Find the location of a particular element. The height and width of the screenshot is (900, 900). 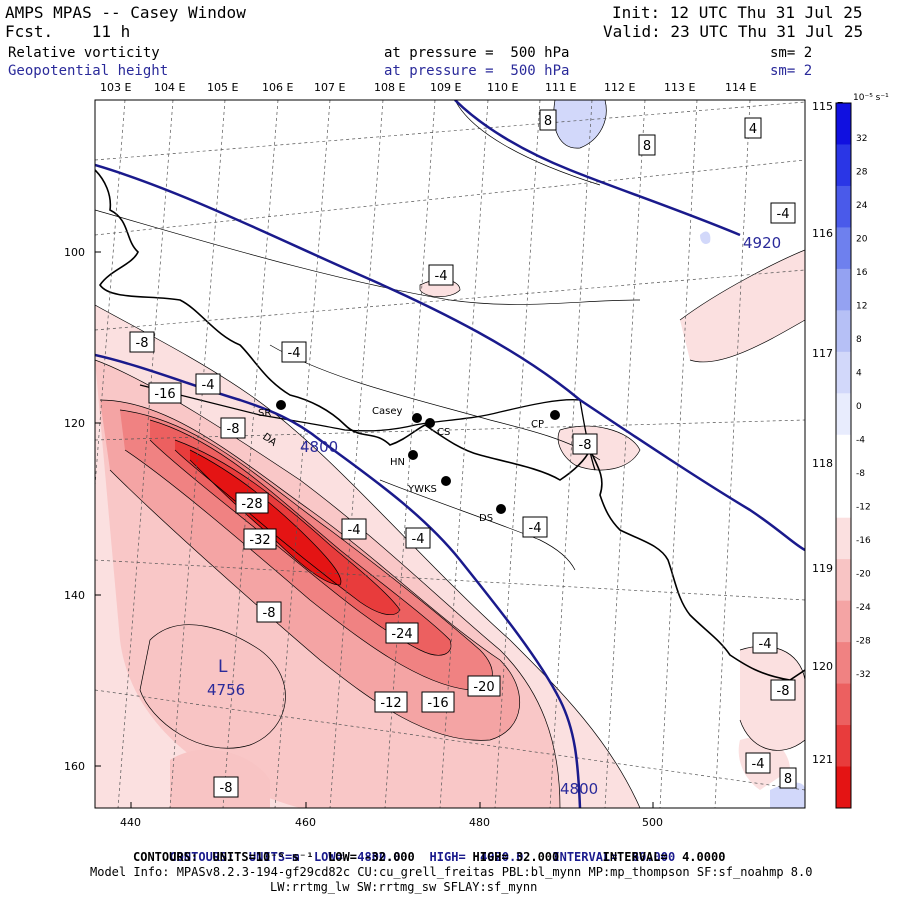

field1-smoothing: sm= 2 is located at coordinates (791, 53).